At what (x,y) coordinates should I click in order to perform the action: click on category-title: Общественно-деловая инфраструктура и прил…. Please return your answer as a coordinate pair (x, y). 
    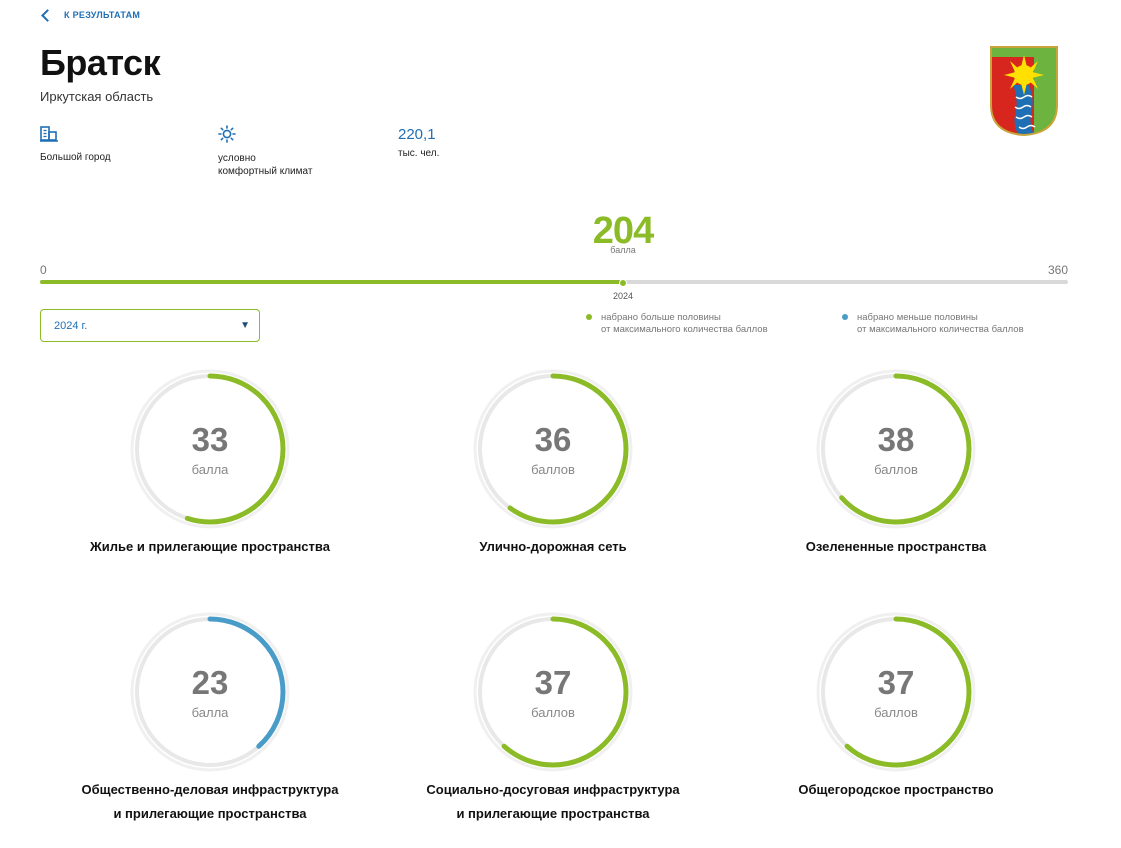
    Looking at the image, I should click on (210, 802).